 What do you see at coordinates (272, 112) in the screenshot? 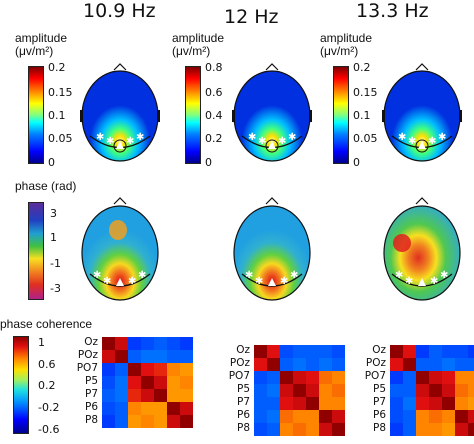
I see `amplitude-headmap-2: ✱ ✱ ✱ ✱` at bounding box center [272, 112].